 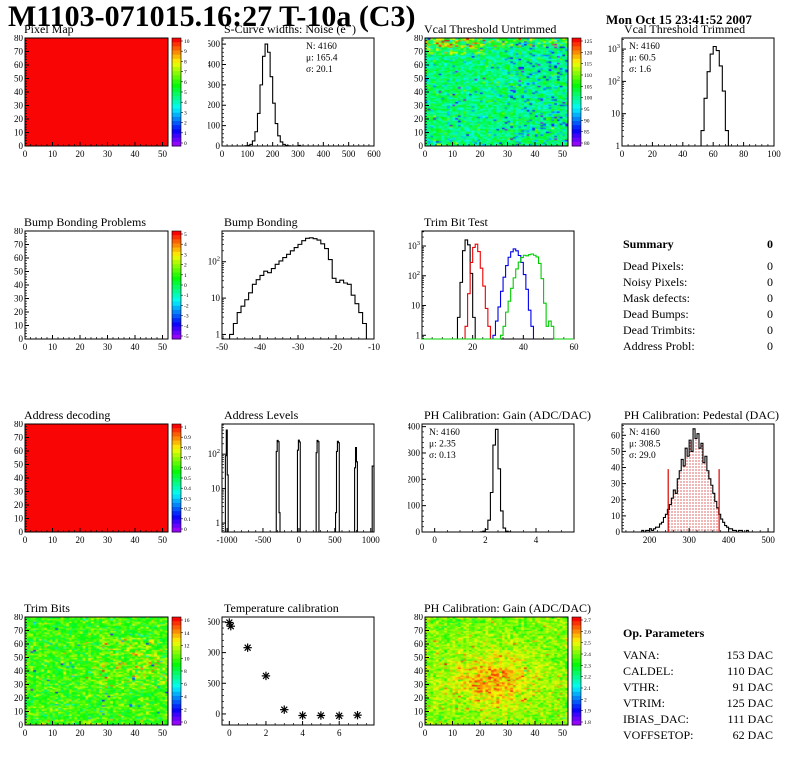 What do you see at coordinates (507, 415) in the screenshot?
I see `ph-gain-hist-title: PH Calibration: Gain (ADC/DAC)` at bounding box center [507, 415].